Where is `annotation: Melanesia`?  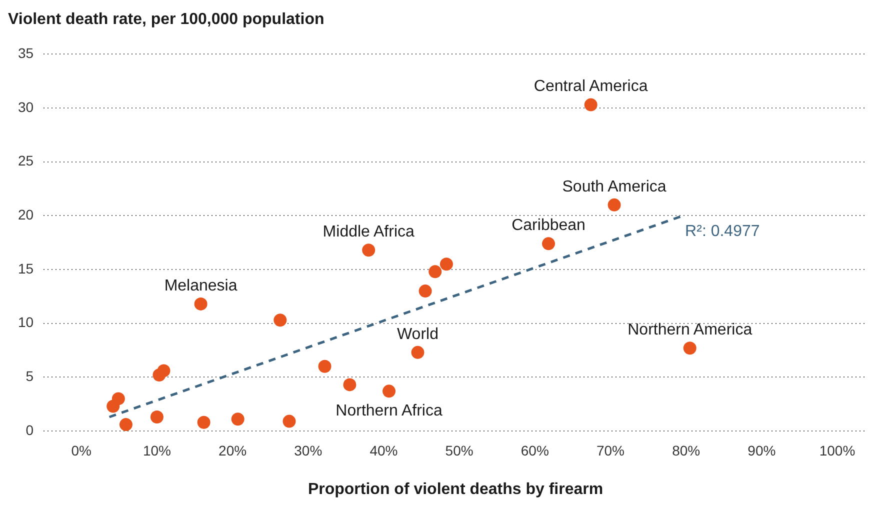
annotation: Melanesia is located at coordinates (201, 285).